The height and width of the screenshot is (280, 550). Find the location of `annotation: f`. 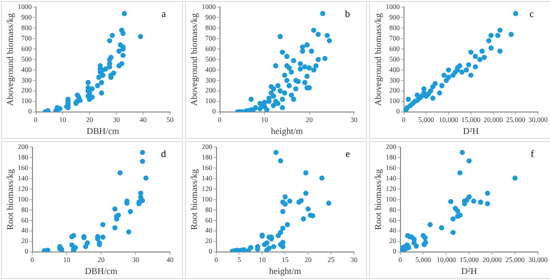

annotation: f is located at coordinates (532, 154).